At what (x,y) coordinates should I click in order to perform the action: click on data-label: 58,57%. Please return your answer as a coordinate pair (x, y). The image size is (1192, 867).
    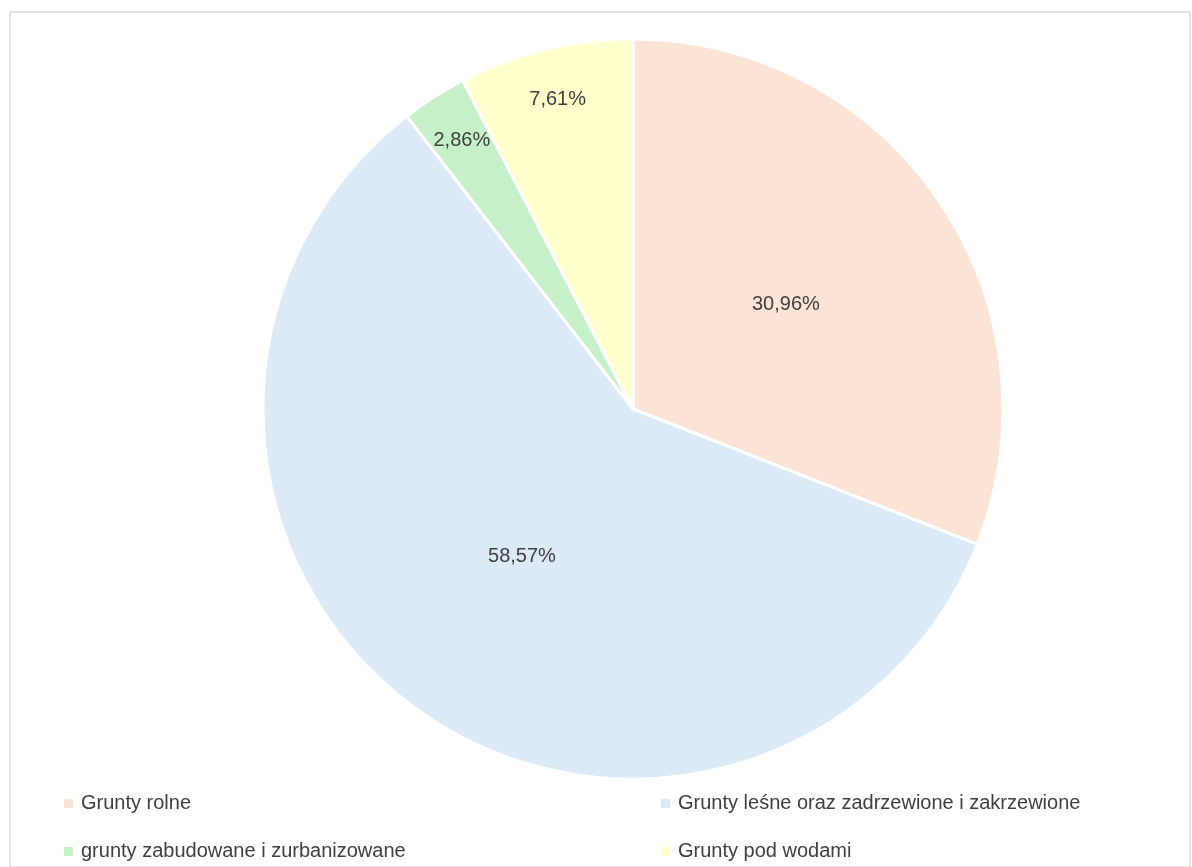
    Looking at the image, I should click on (522, 555).